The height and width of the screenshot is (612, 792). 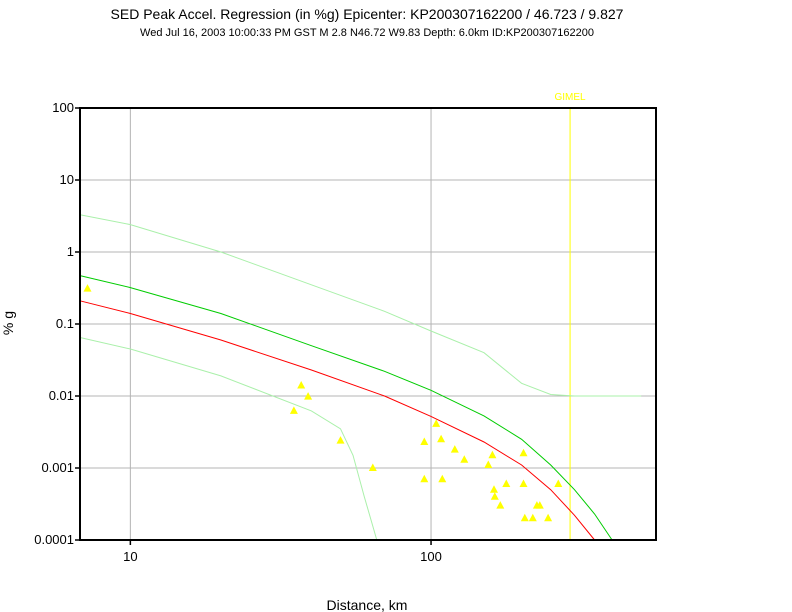 I want to click on y-axis-label: % g, so click(x=8, y=323).